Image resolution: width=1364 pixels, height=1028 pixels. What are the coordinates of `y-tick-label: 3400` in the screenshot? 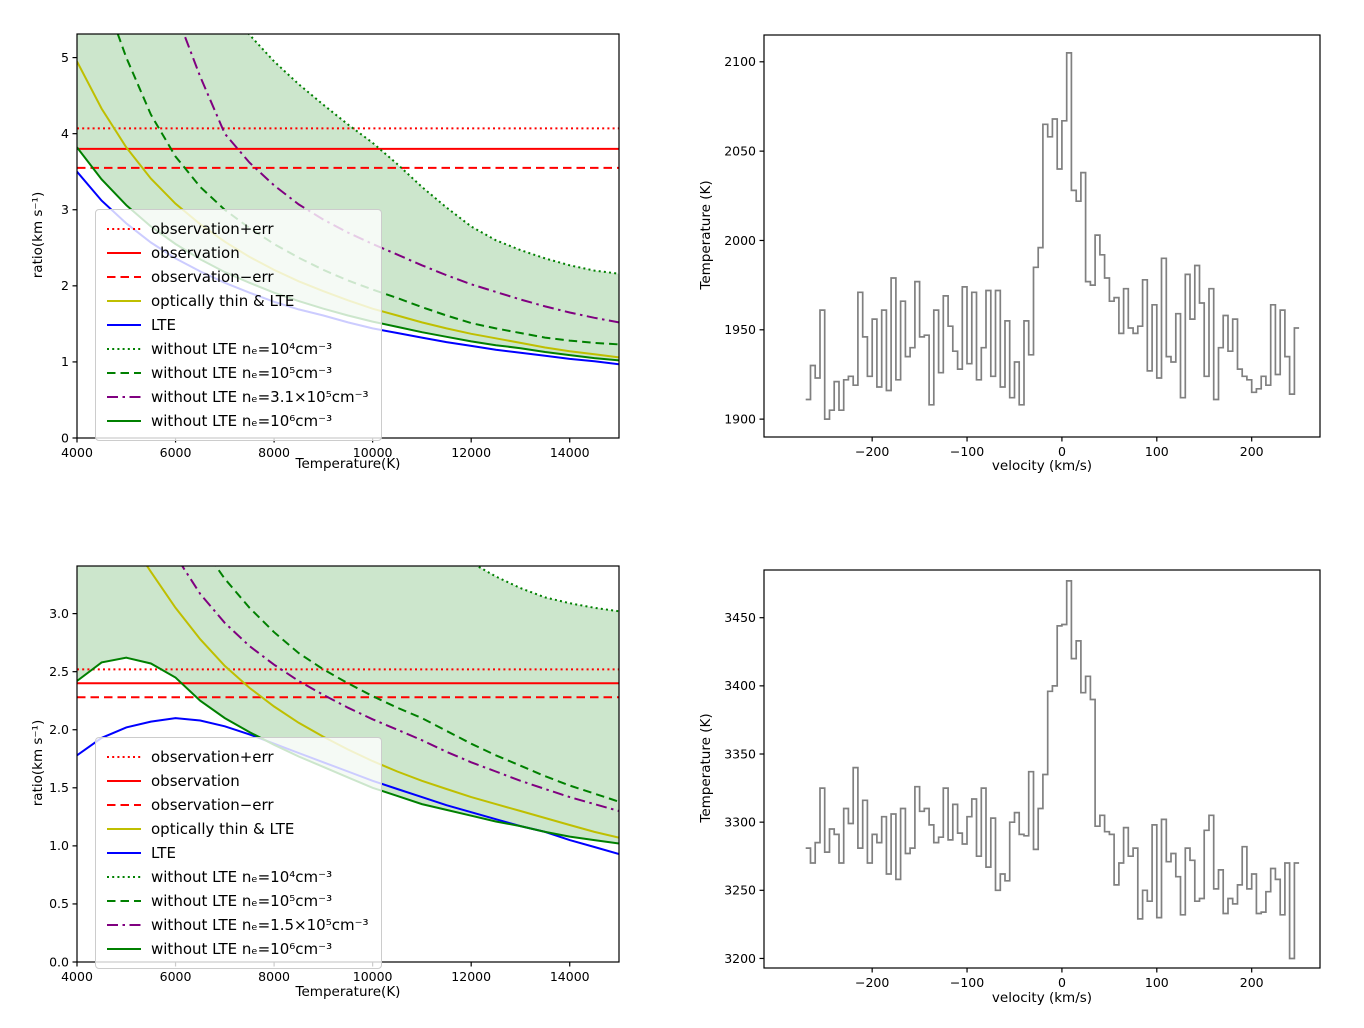 It's located at (740, 685).